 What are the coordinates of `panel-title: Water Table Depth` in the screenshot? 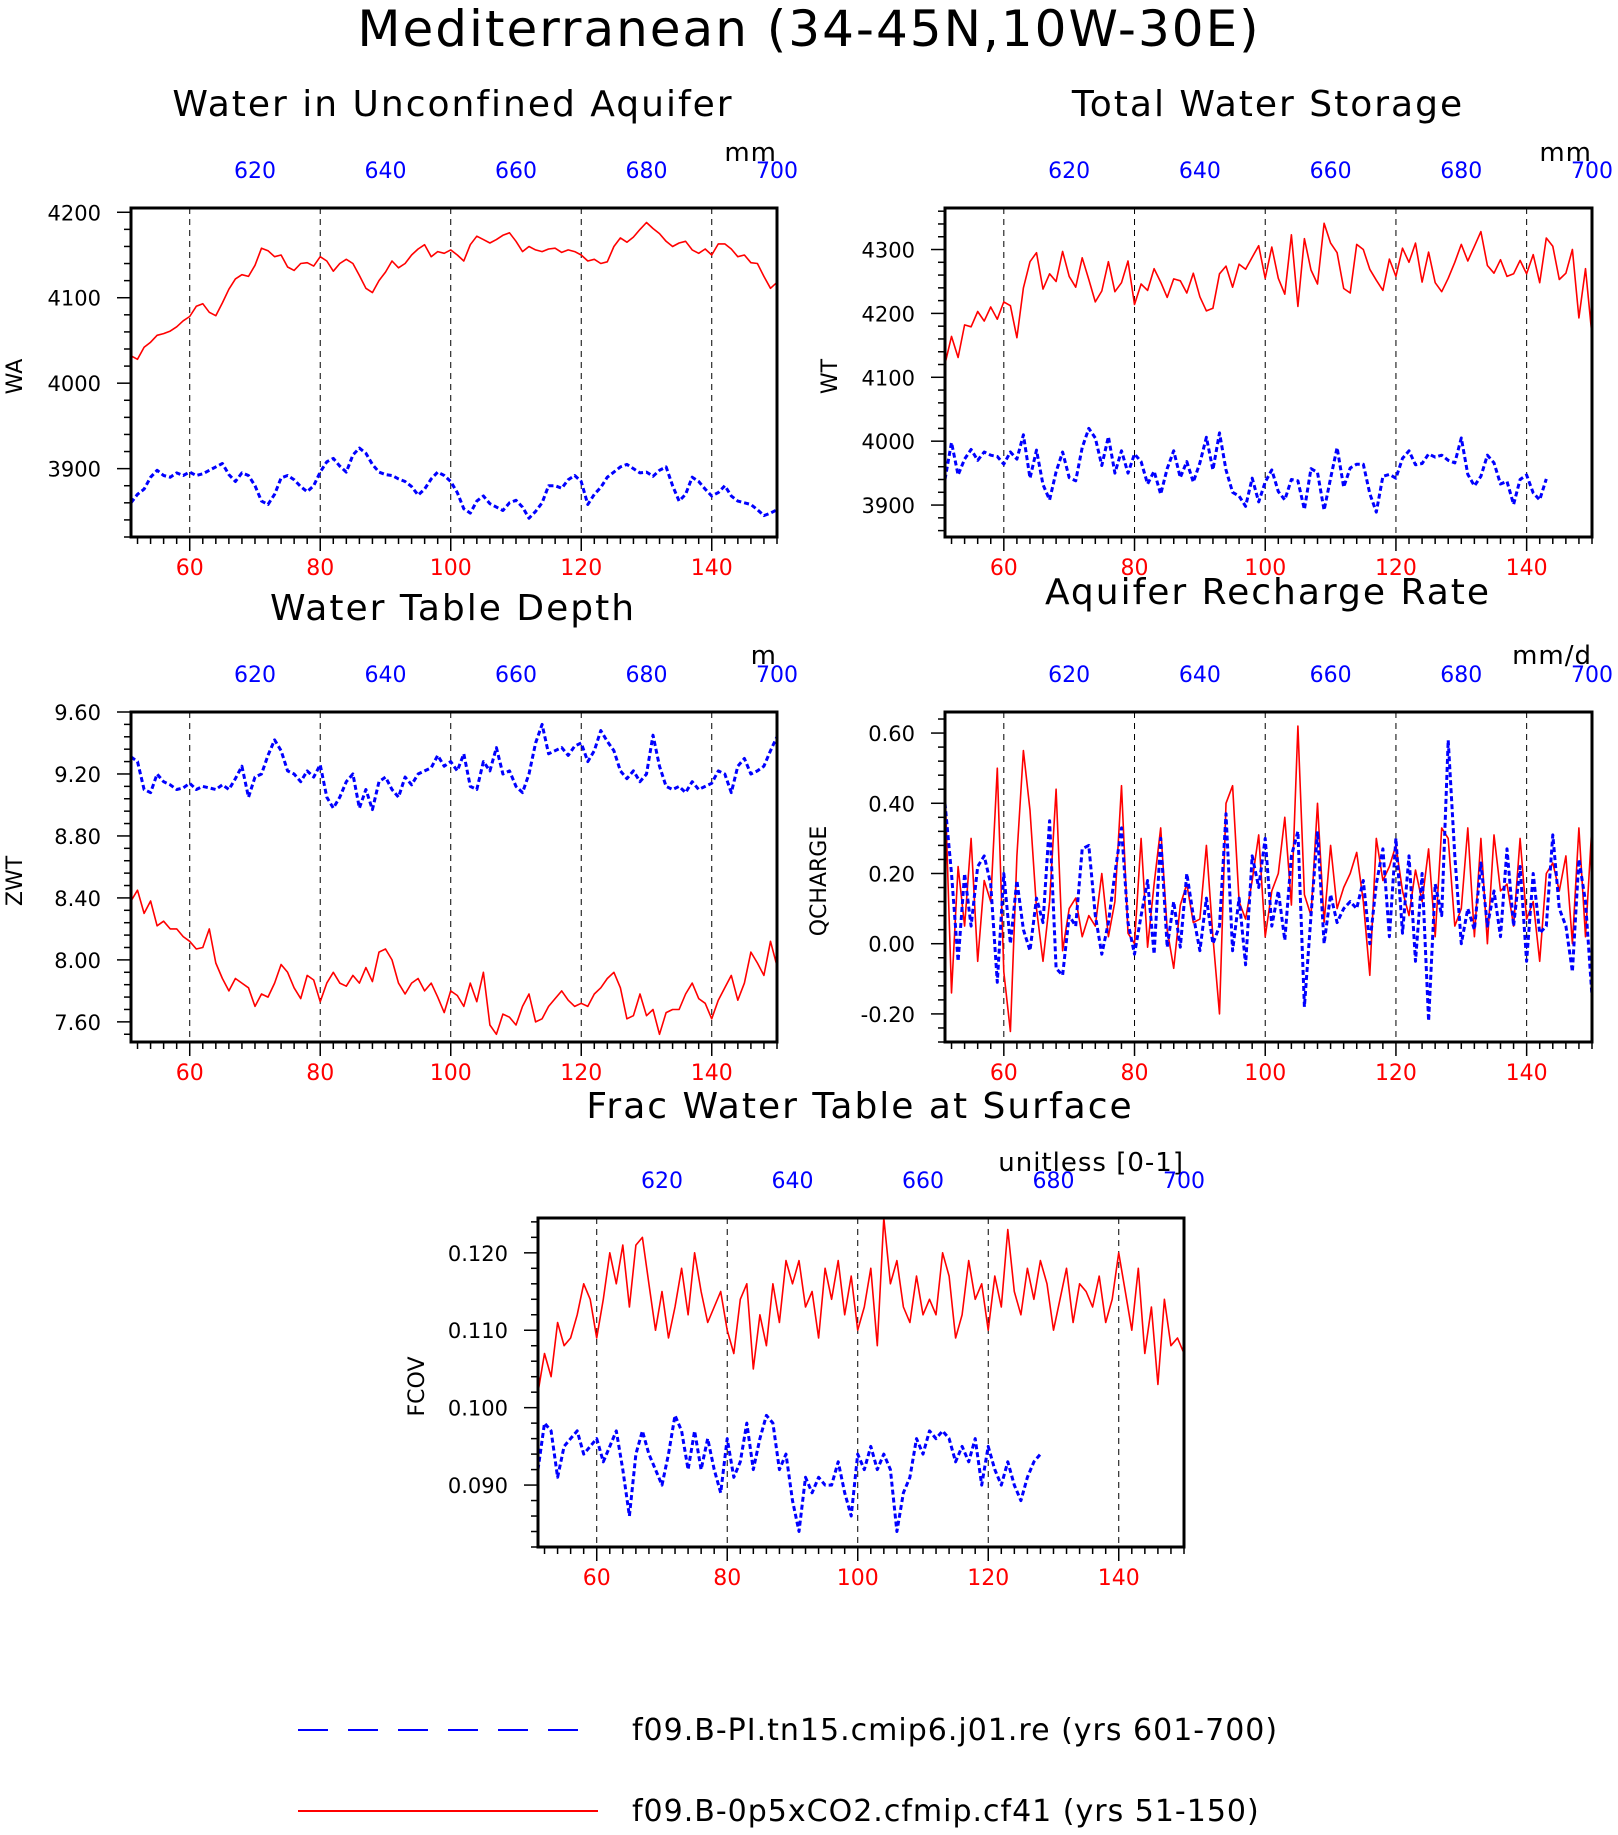 It's located at (453, 608).